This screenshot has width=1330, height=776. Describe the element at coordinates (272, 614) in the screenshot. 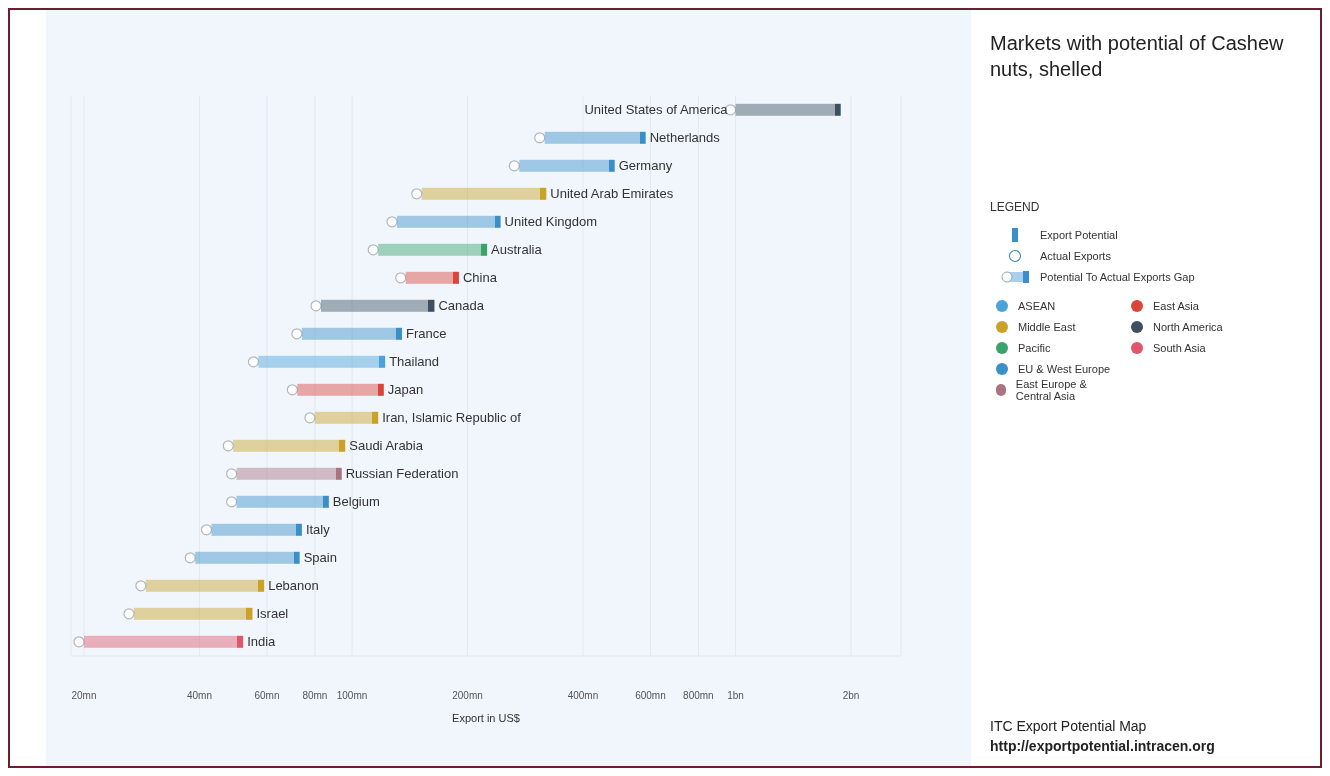

I see `y-tick-label: Israel` at that location.